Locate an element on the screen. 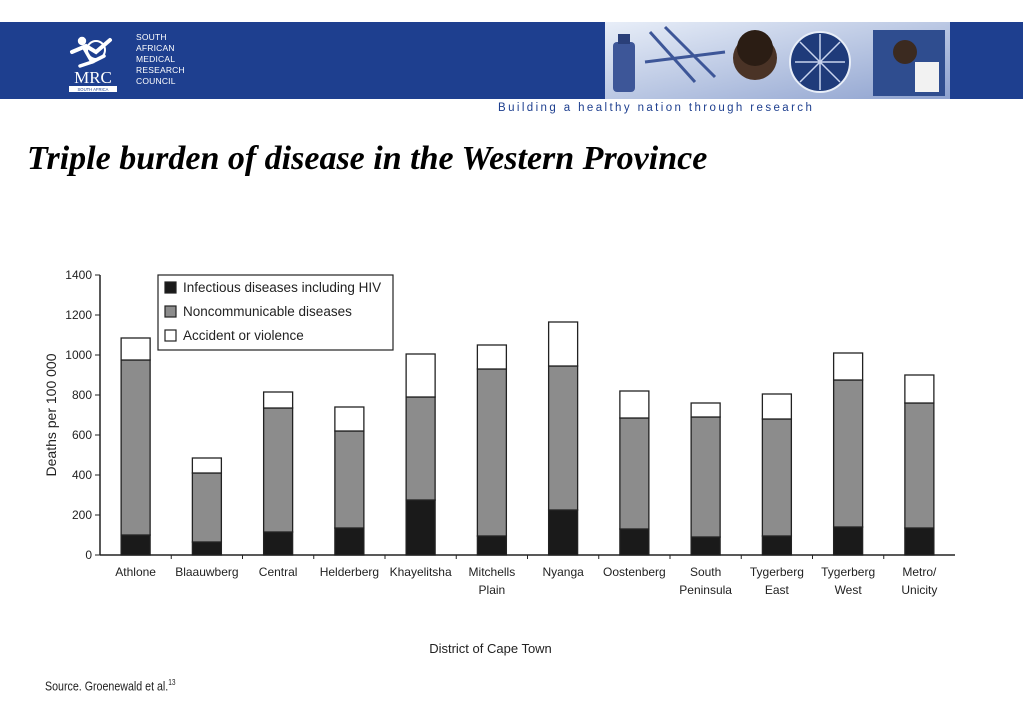  legend-label: Noncommunicable diseases is located at coordinates (267, 311).